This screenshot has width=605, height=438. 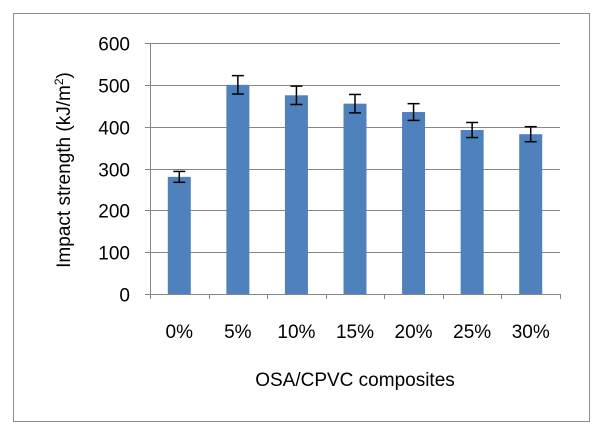 I want to click on y-axis-title: Impact strength (kJ/m2), so click(x=63, y=170).